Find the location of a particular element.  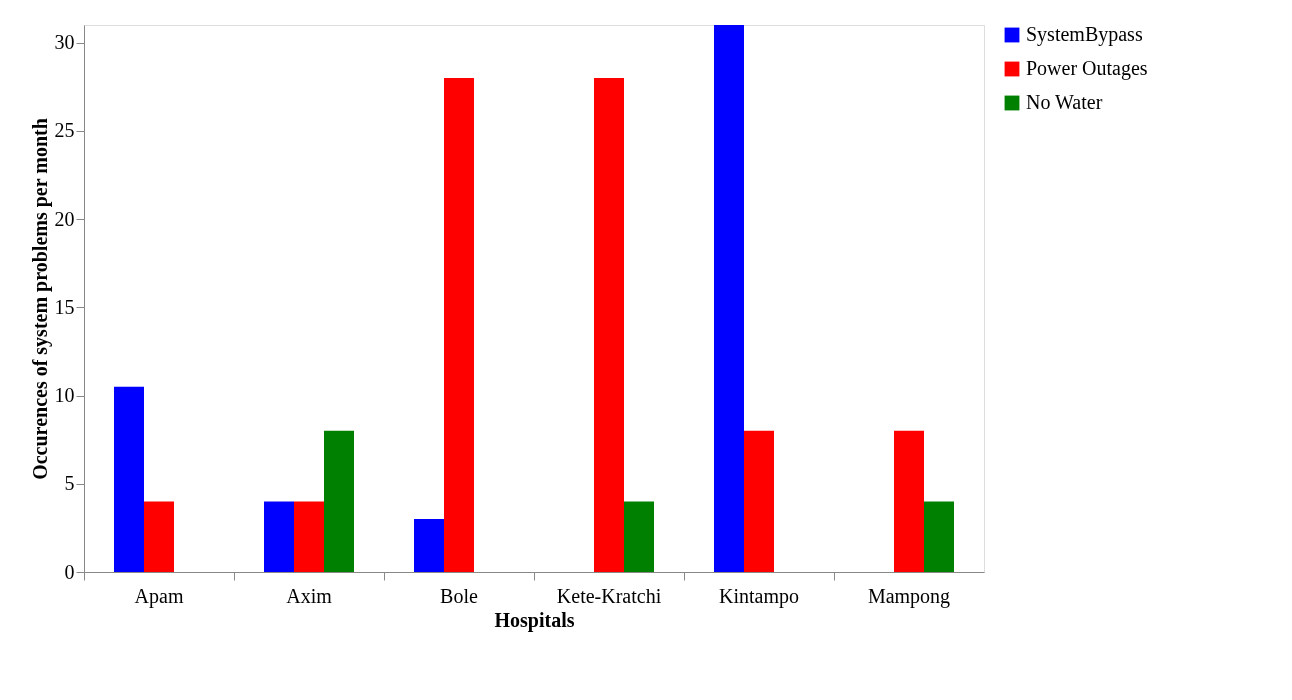

x-tick-label: Kete-Kratchi is located at coordinates (609, 595).